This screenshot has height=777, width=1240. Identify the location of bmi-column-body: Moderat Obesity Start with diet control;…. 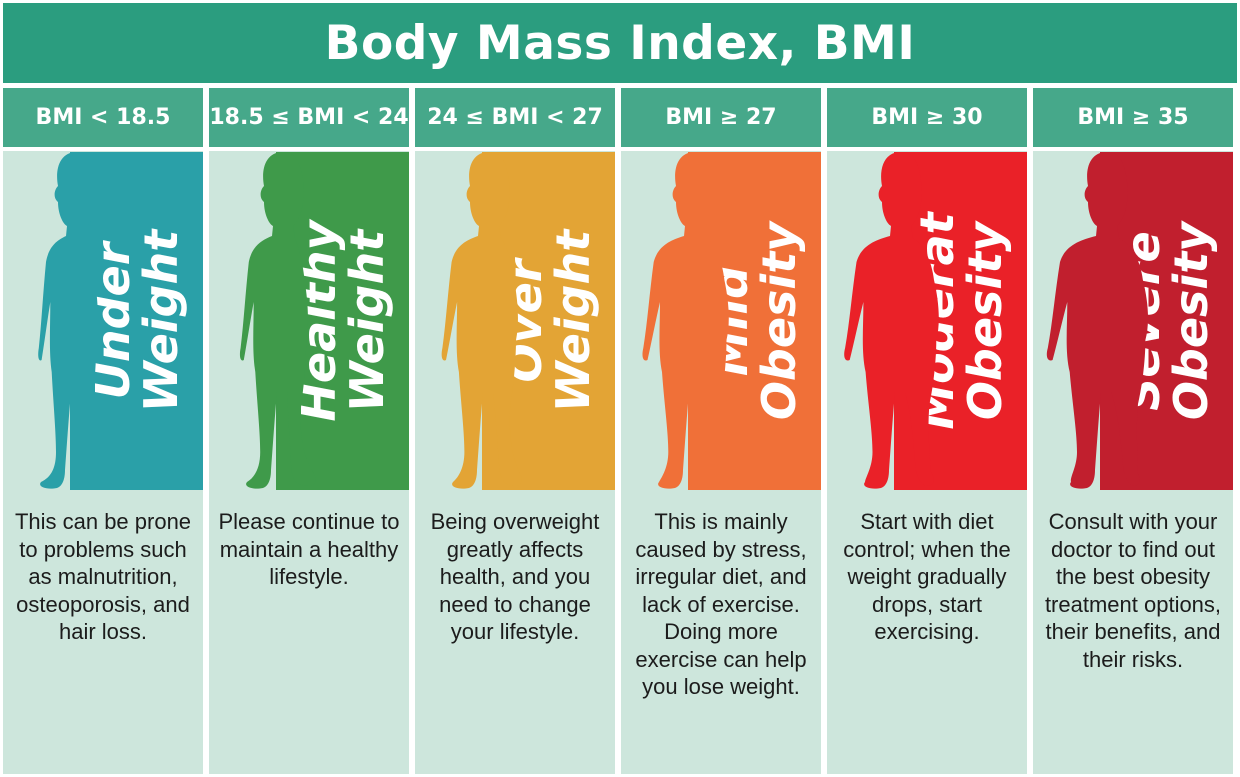
(927, 462).